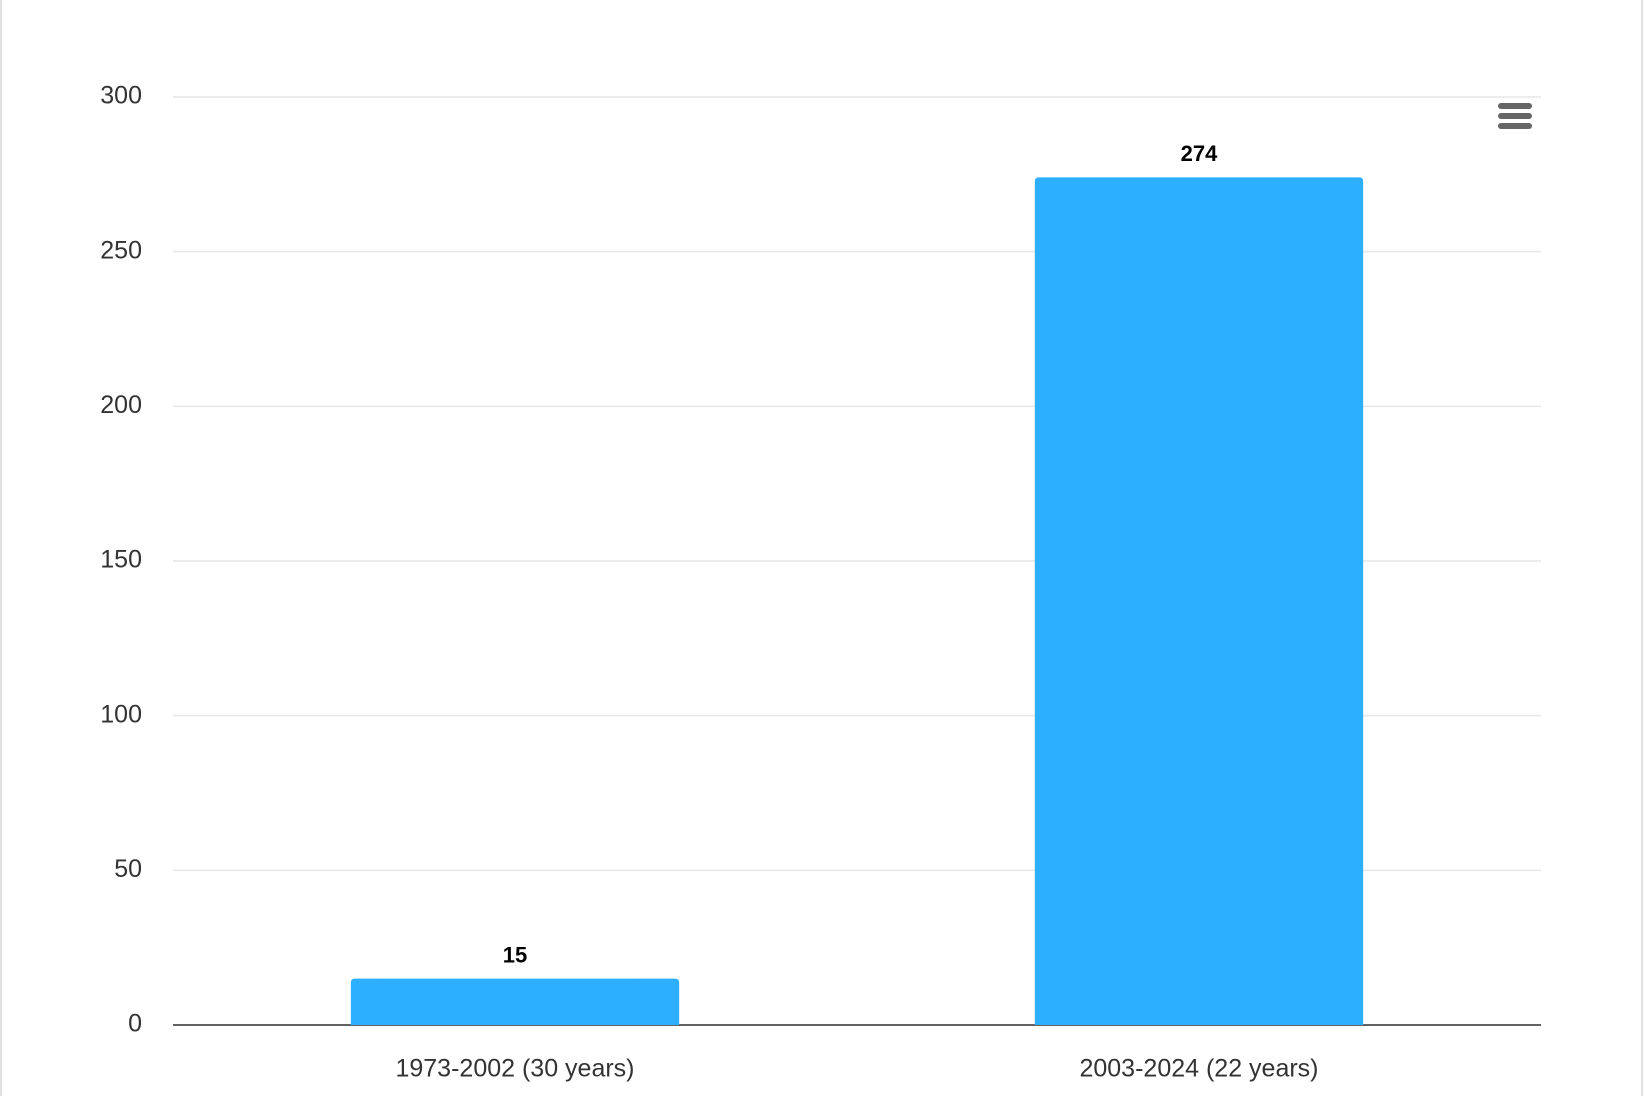 This screenshot has height=1096, width=1644. Describe the element at coordinates (135, 1024) in the screenshot. I see `y-tick-label: 0` at that location.